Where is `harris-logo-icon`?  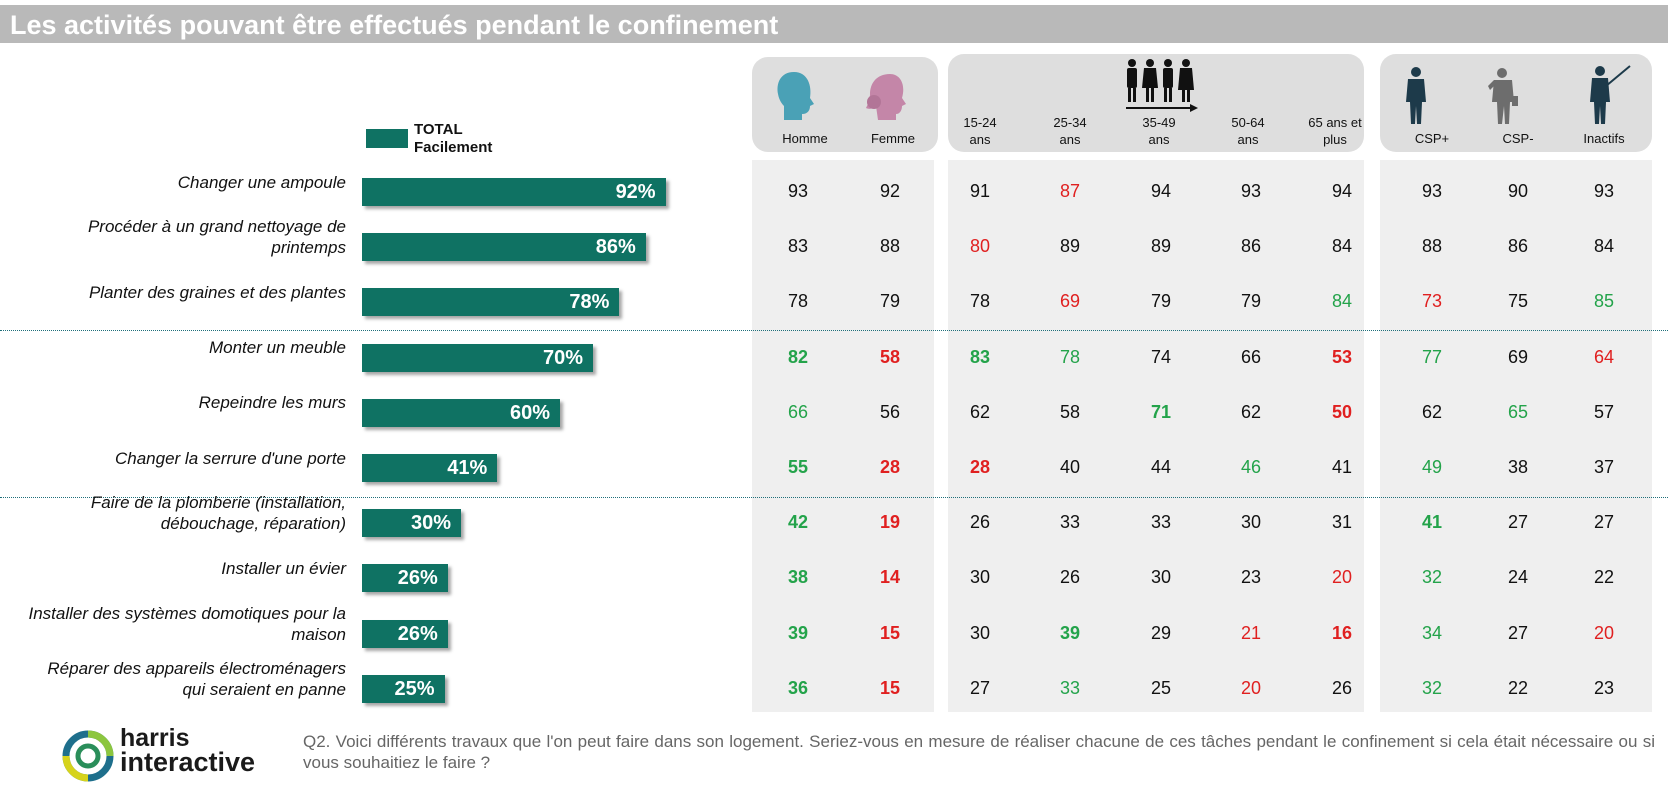 harris-logo-icon is located at coordinates (88, 758).